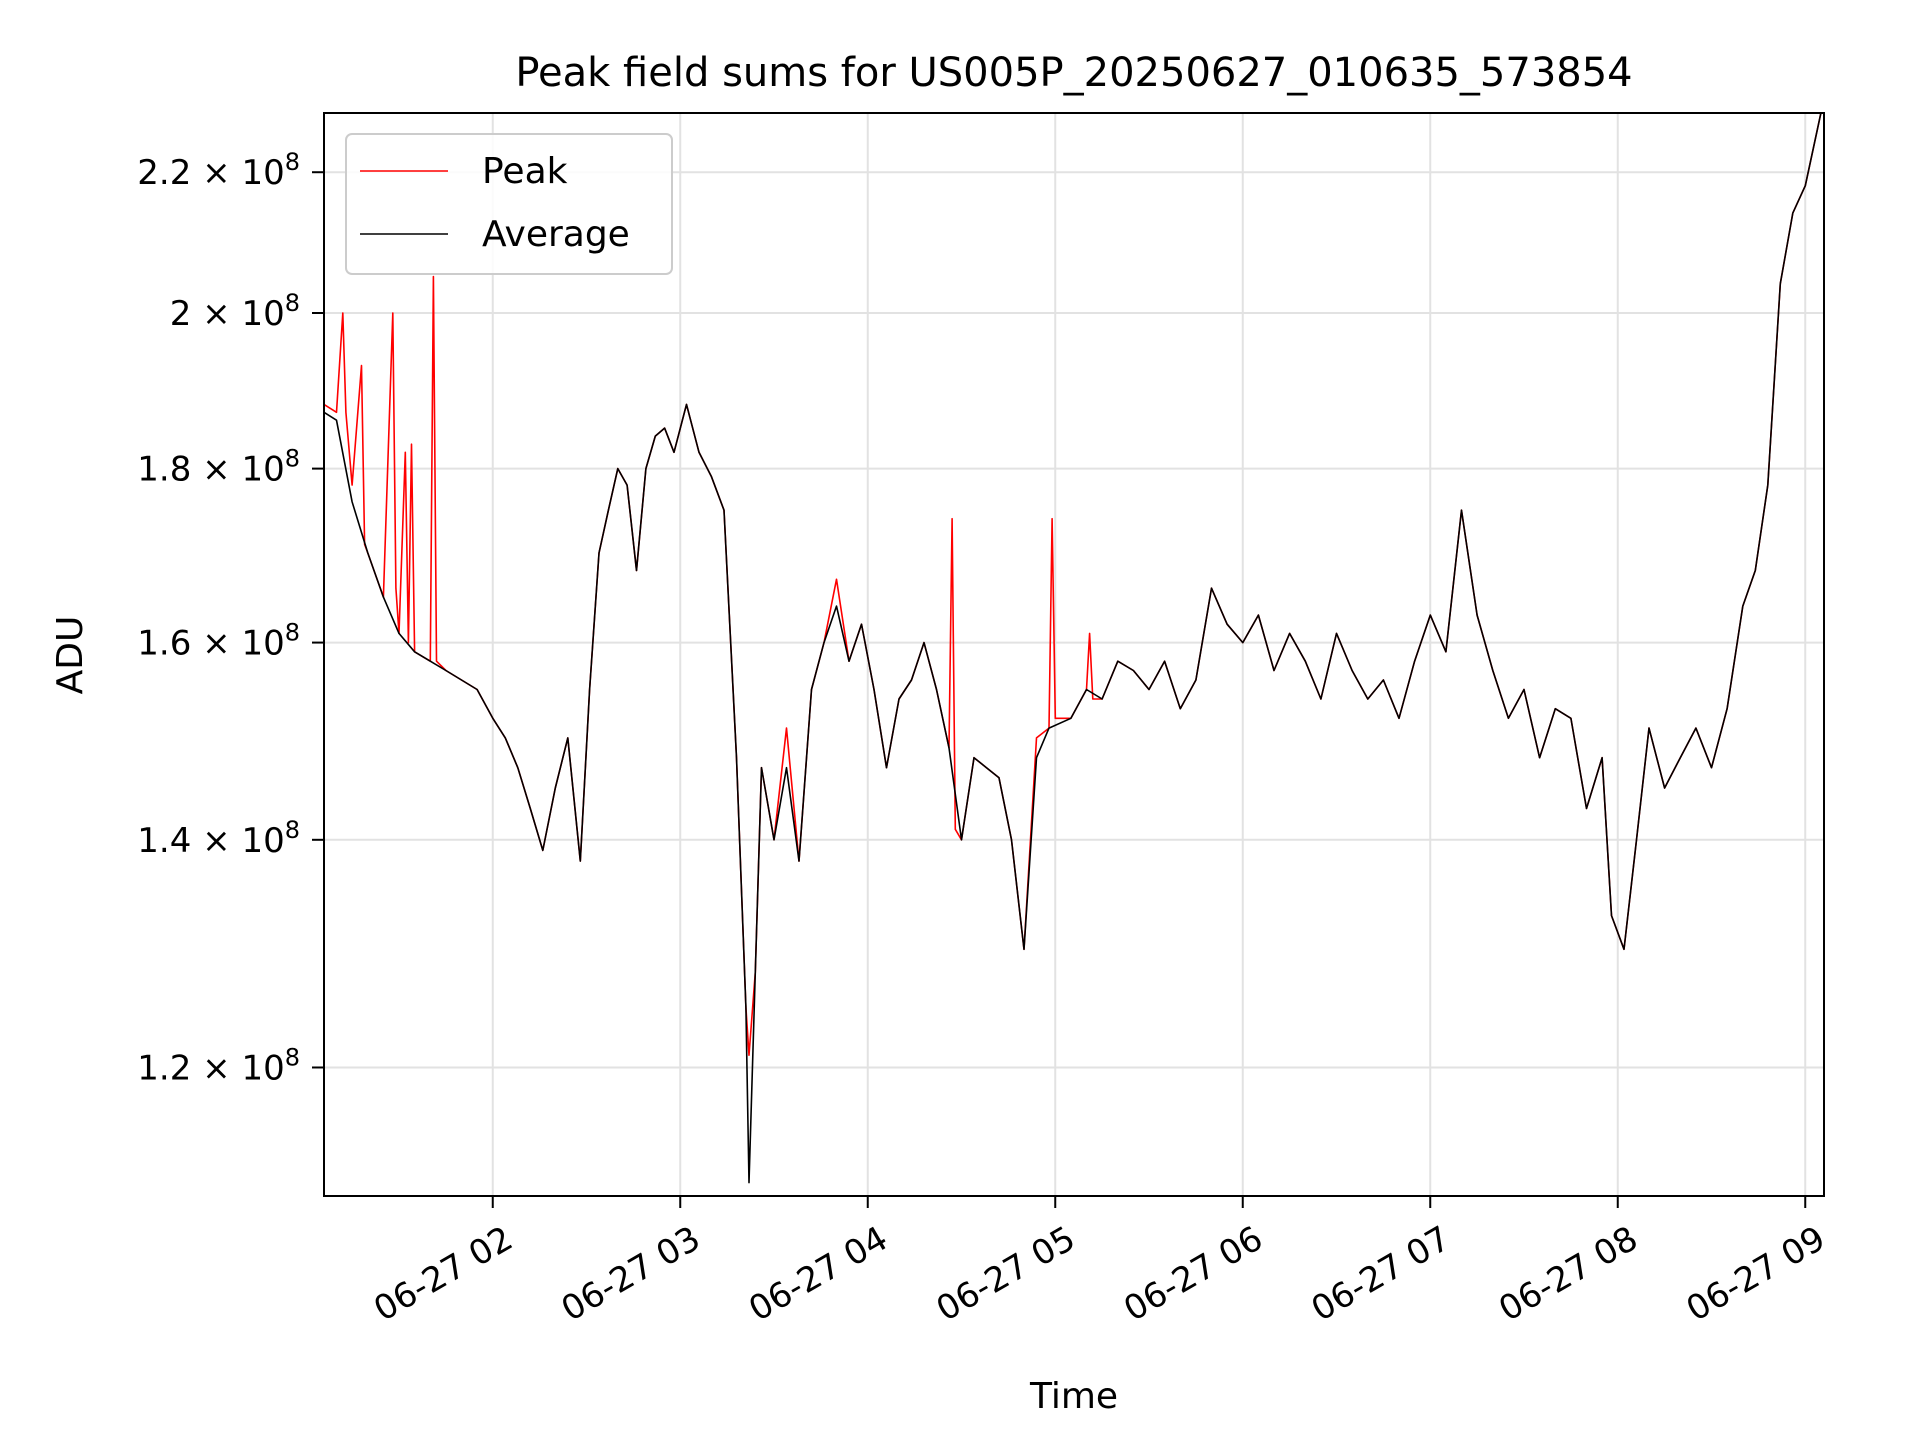 The image size is (1920, 1440). I want to click on x-tick-label: 06-27 04, so click(818, 1274).